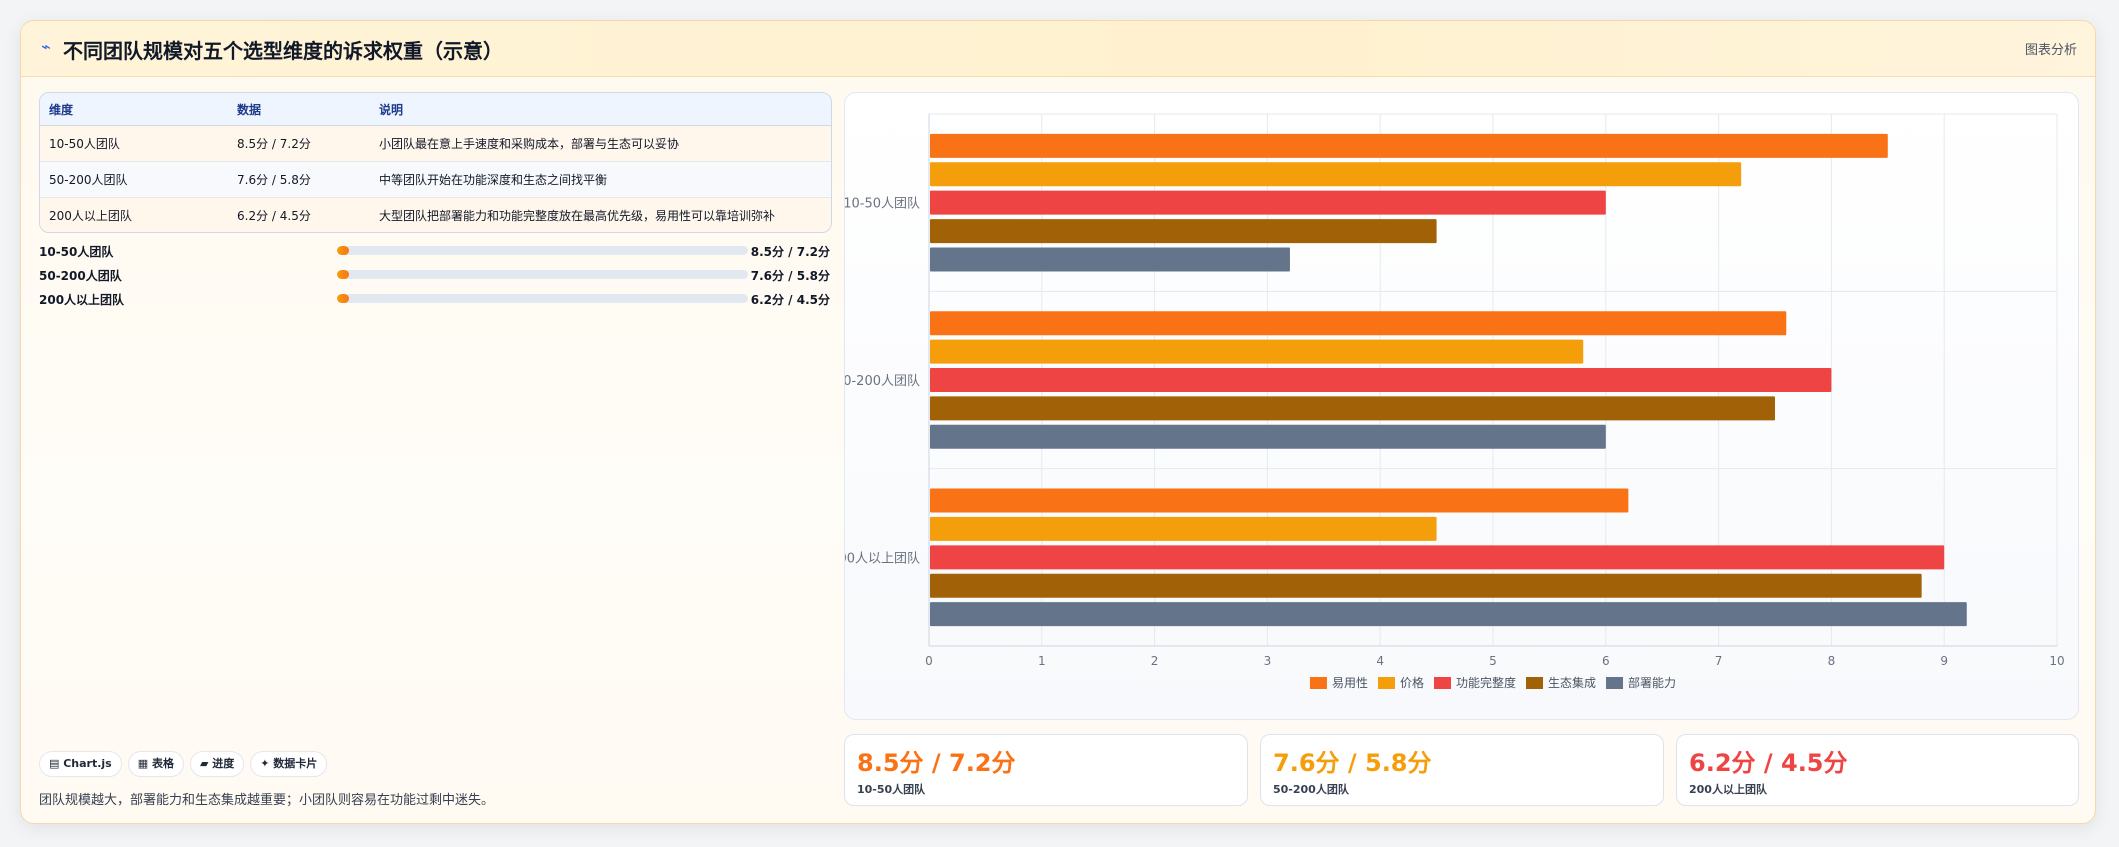 Image resolution: width=2119 pixels, height=847 pixels. Describe the element at coordinates (1155, 661) in the screenshot. I see `x-tick-label: 2` at that location.